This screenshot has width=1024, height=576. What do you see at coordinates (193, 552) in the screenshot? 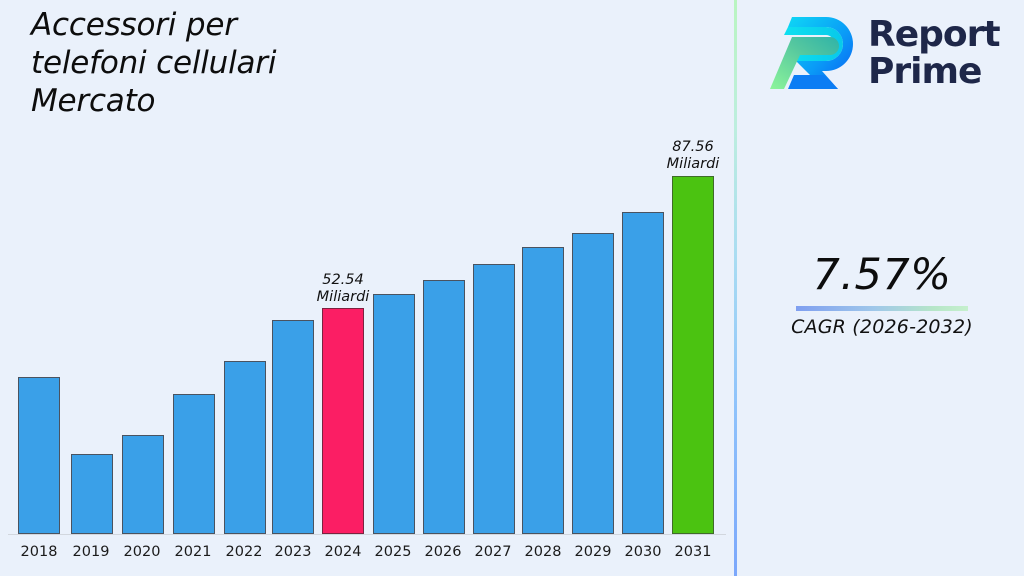
I see `x-tick-2021: 2021` at bounding box center [193, 552].